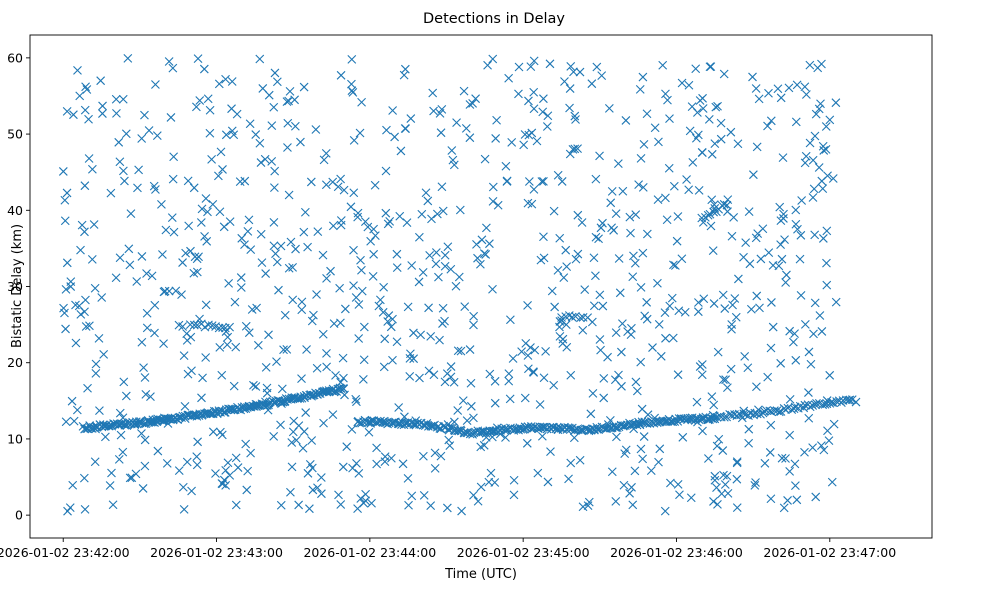 This screenshot has width=986, height=590. Describe the element at coordinates (523, 552) in the screenshot. I see `x-tick-label: 2026-01-02 23:45:00` at that location.